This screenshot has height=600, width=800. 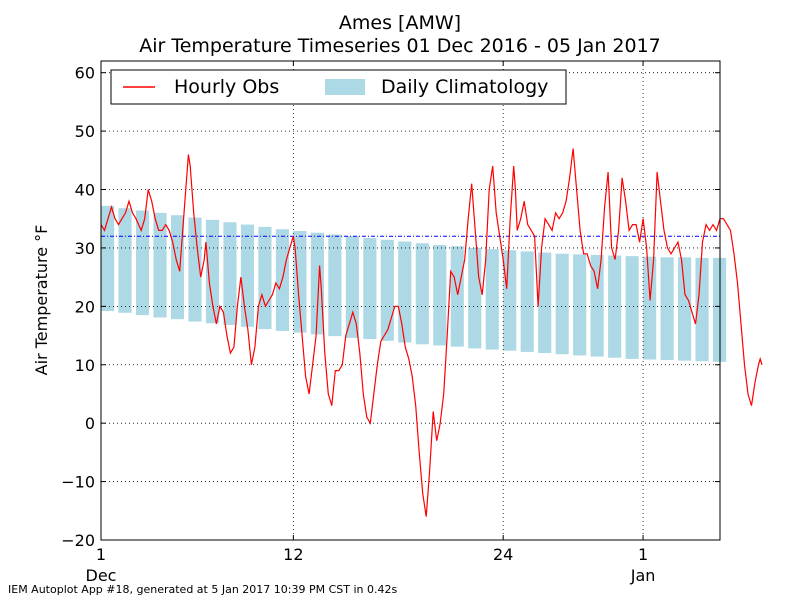 I want to click on y-tick-label: 30, so click(x=85, y=248).